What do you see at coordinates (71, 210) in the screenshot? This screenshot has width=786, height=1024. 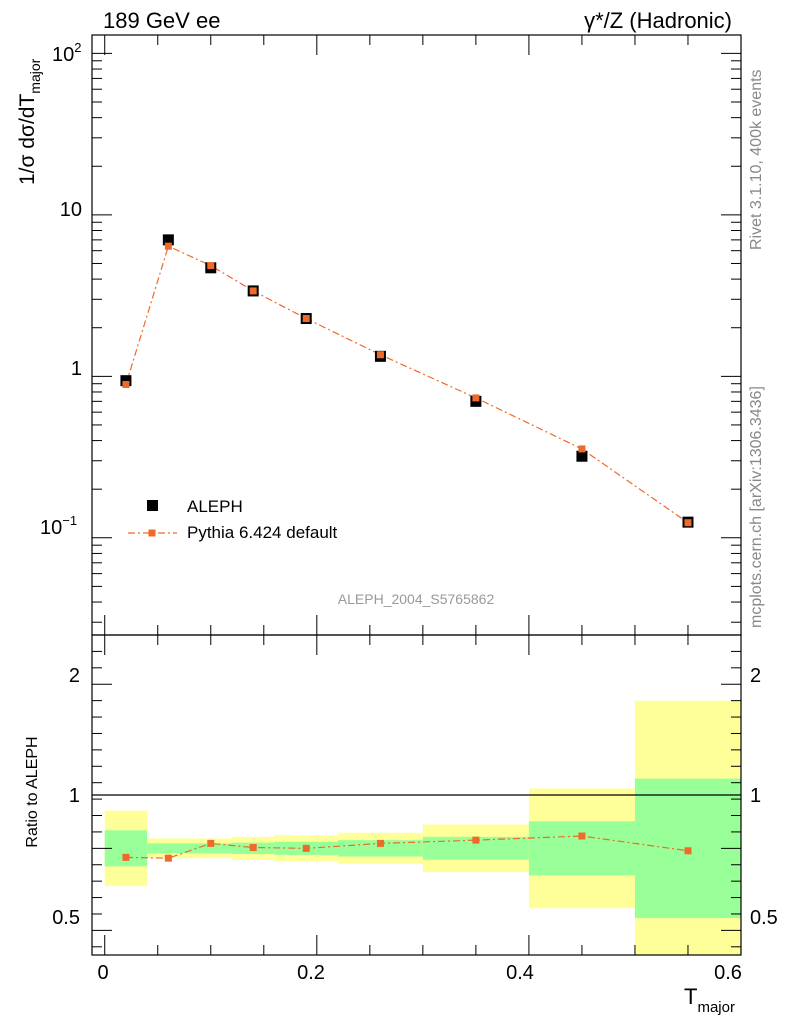 I see `ytick-label-10: 10` at bounding box center [71, 210].